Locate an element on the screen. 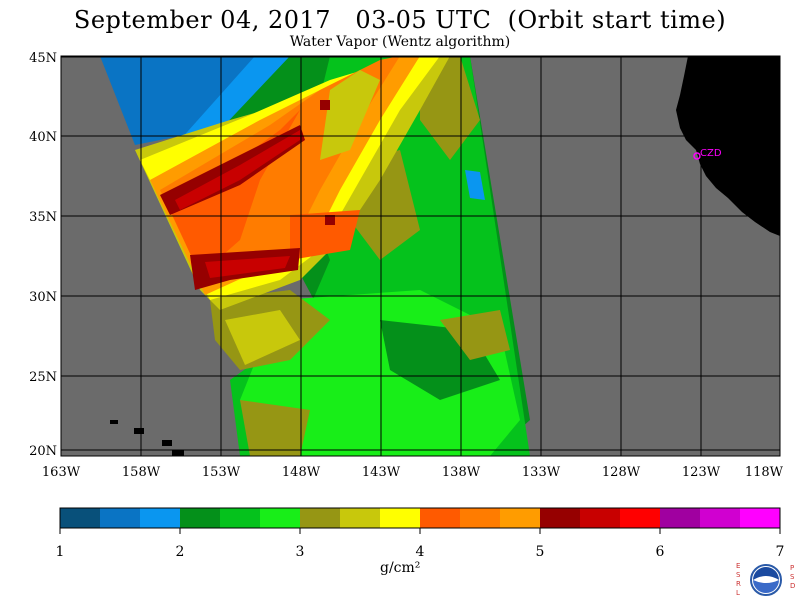 Image resolution: width=800 pixels, height=600 pixels. lon-label: 138W is located at coordinates (461, 472).